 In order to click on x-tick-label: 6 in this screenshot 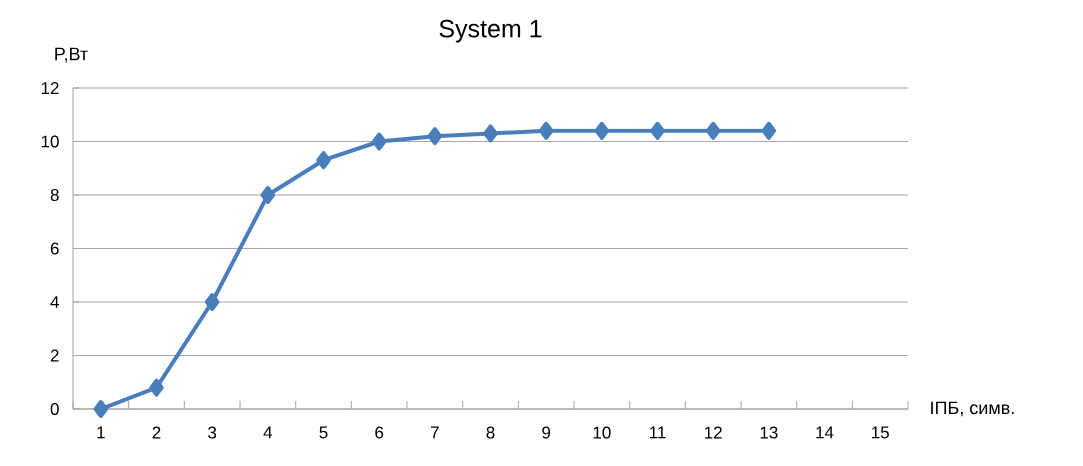, I will do `click(379, 432)`.